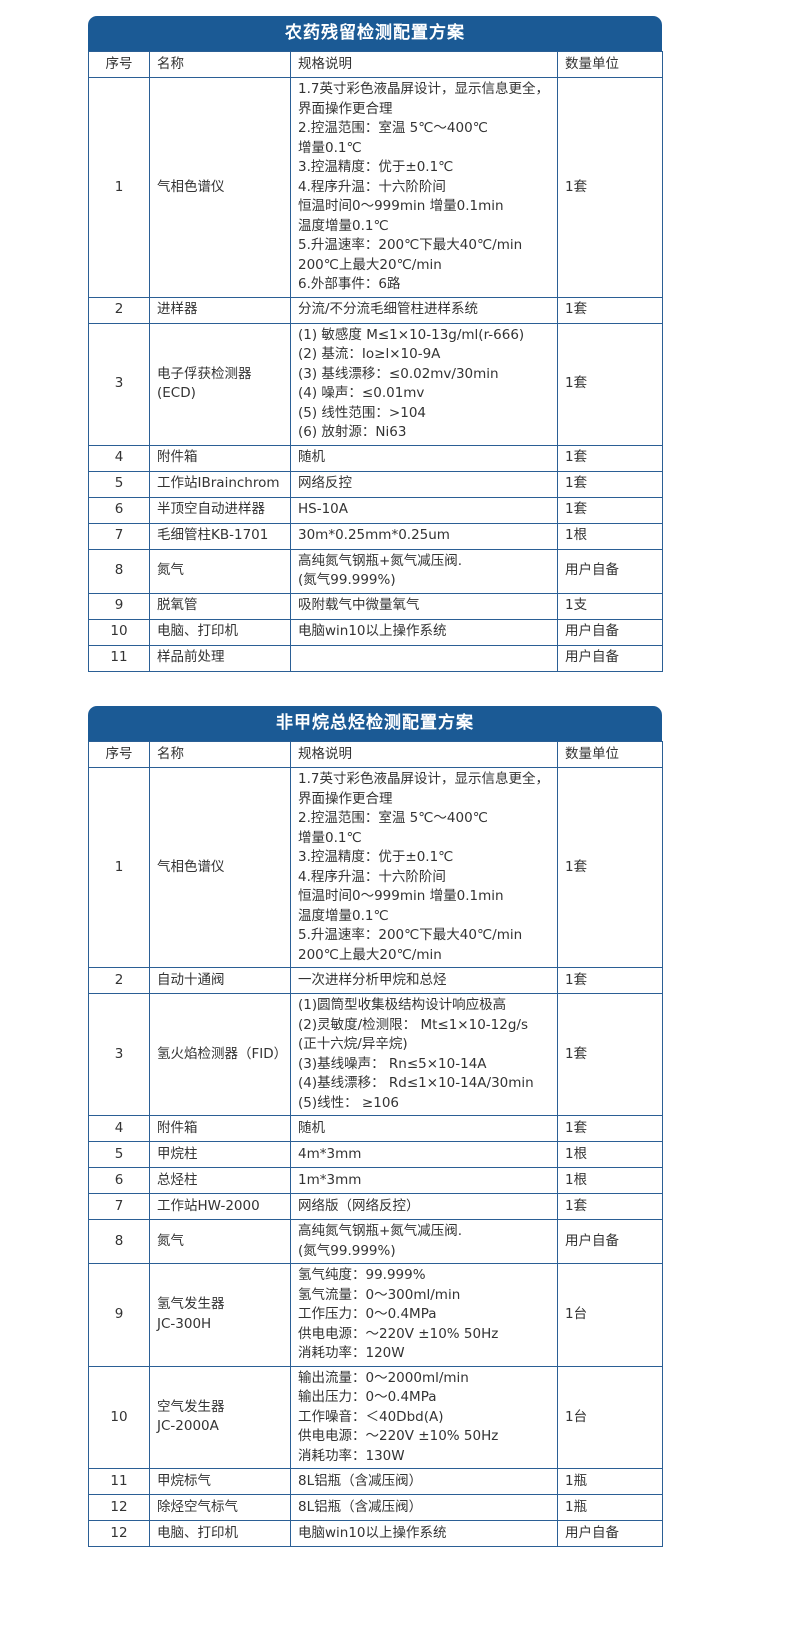  What do you see at coordinates (119, 754) in the screenshot?
I see `column-header: 序号` at bounding box center [119, 754].